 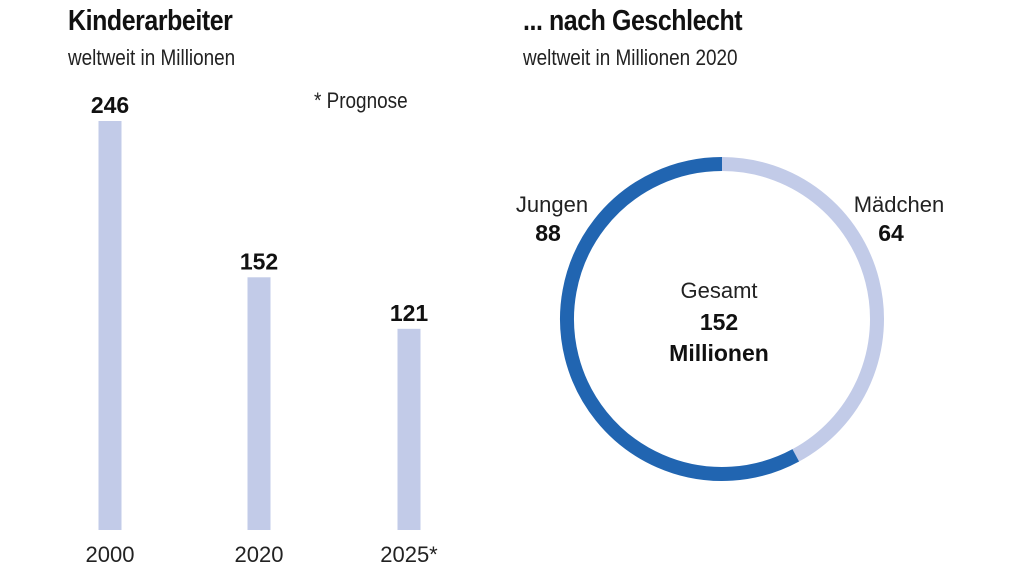 I want to click on bar-value-label: 152, so click(x=259, y=261).